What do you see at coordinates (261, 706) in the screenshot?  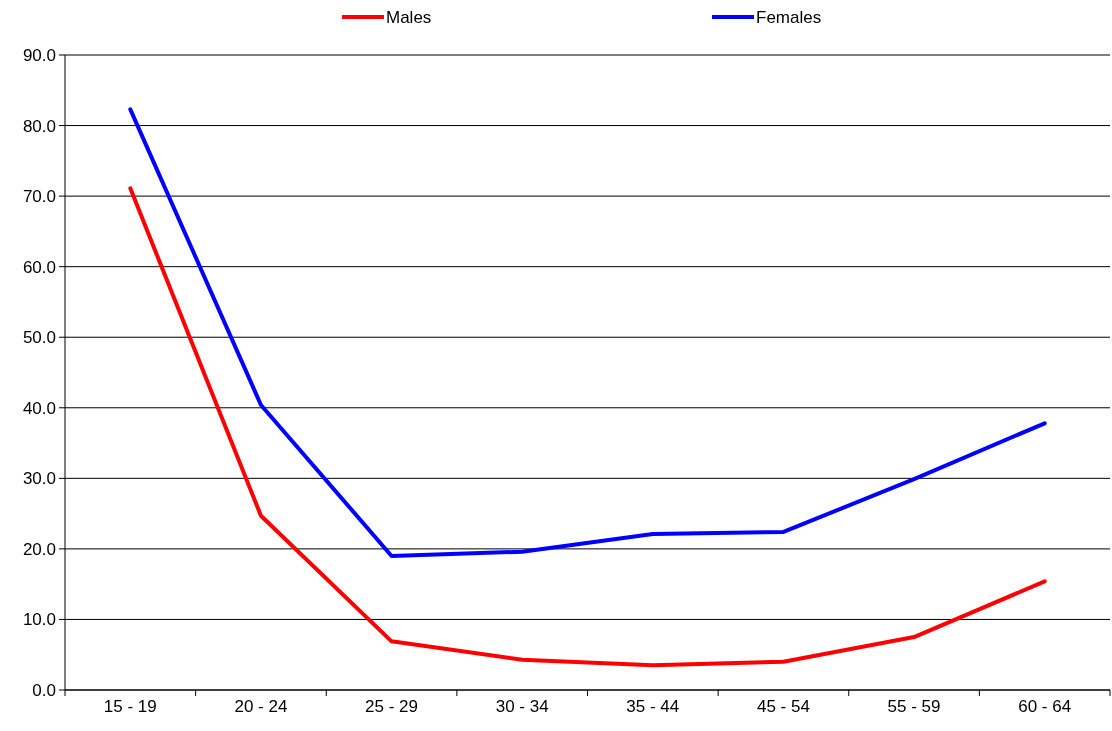 I see `x-tick-label: 20 - 24` at bounding box center [261, 706].